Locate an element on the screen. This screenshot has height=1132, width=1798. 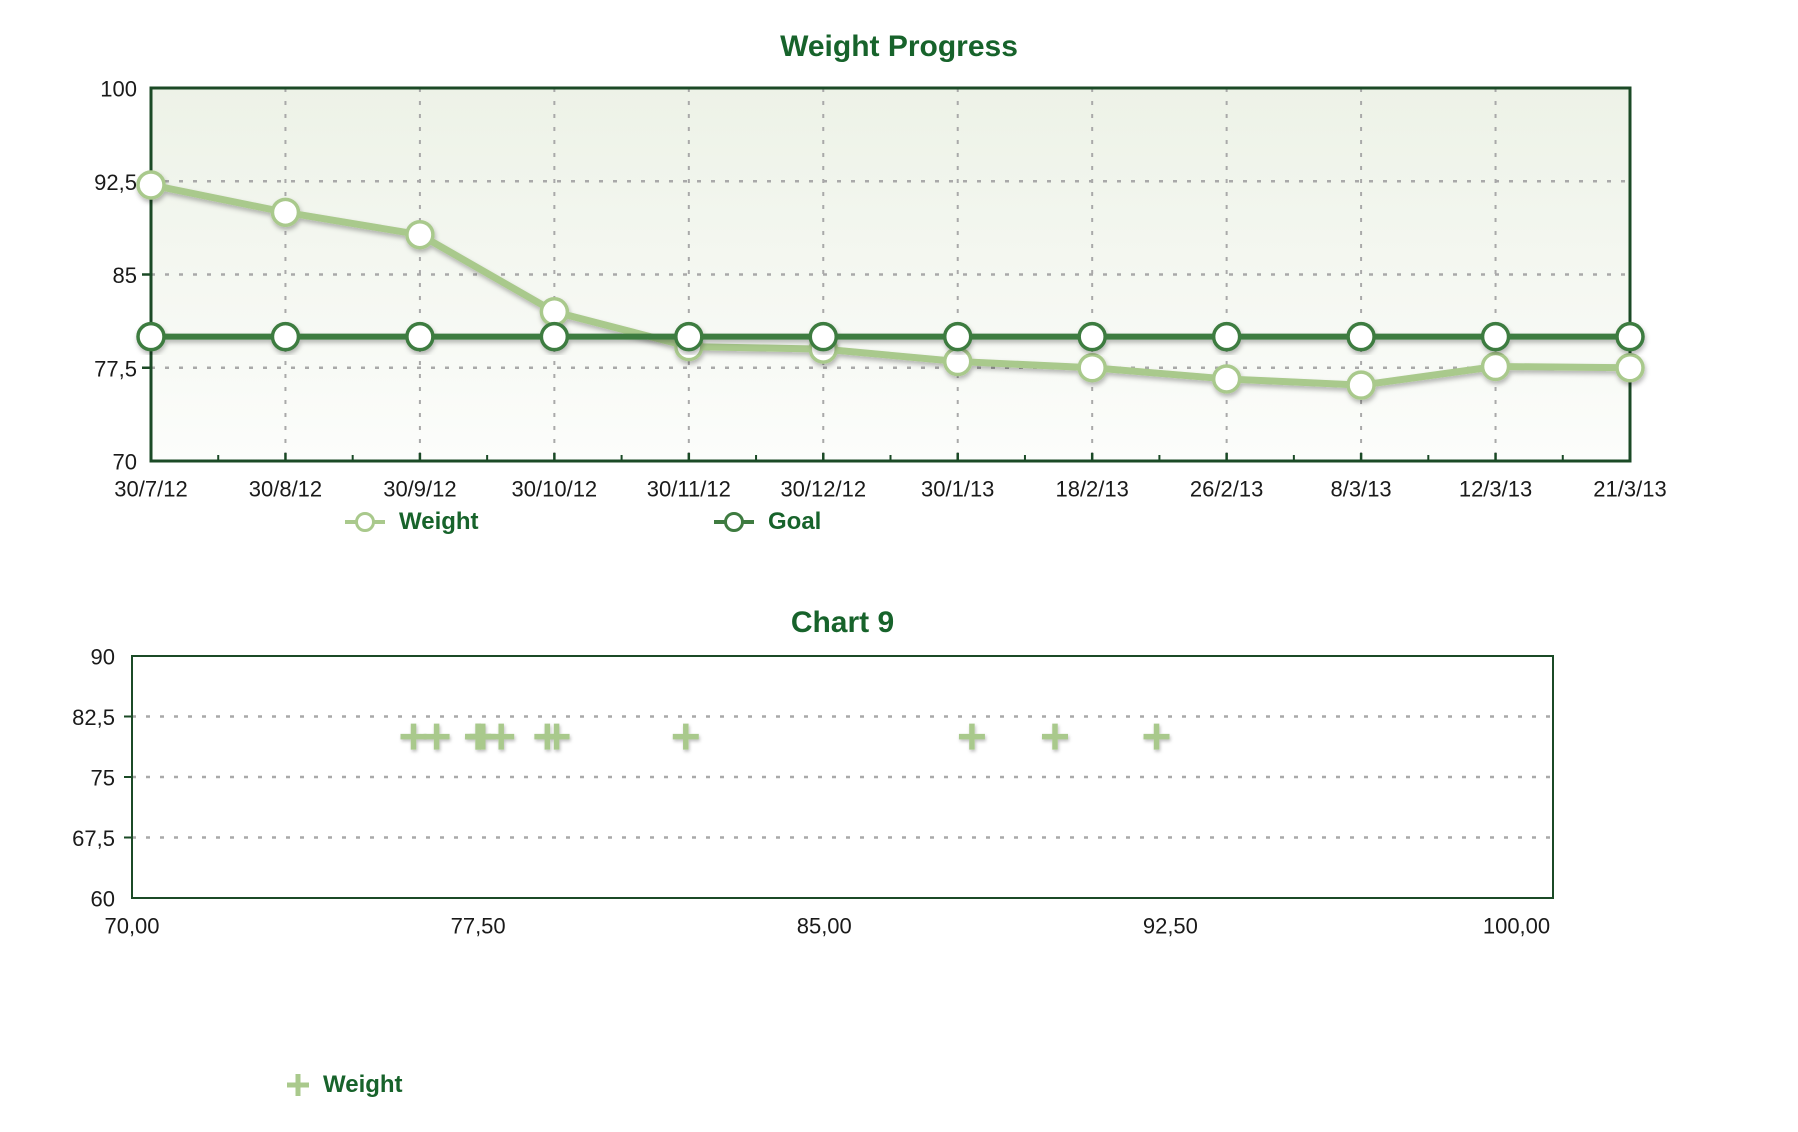
x-tick-label: 30/8/12 is located at coordinates (285, 489).